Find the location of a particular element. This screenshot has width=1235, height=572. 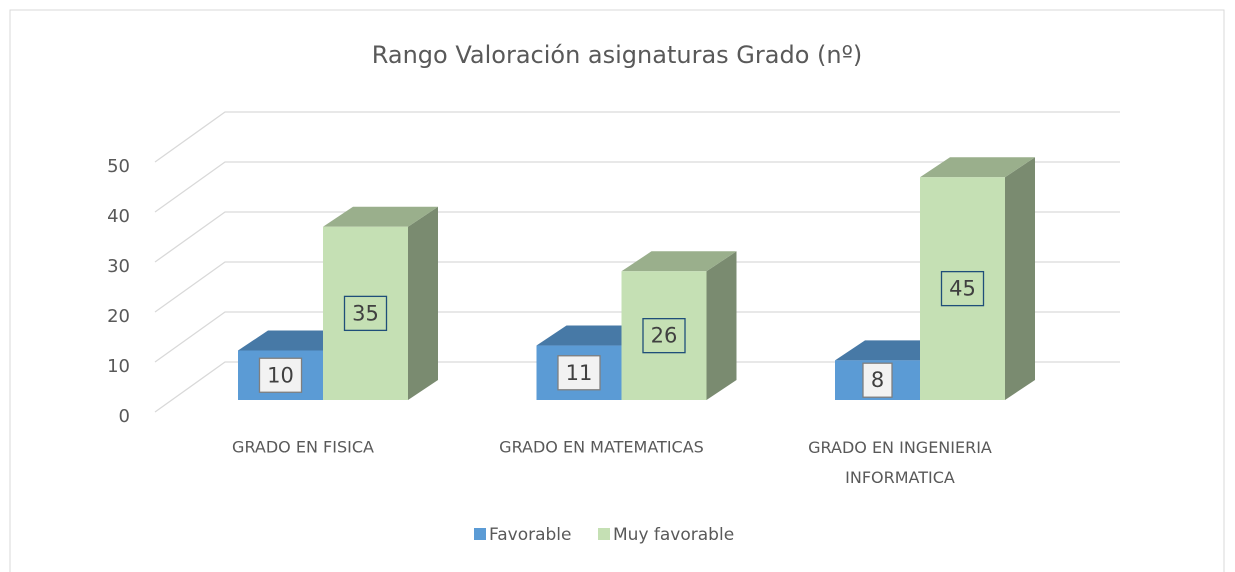

data-label: 11 is located at coordinates (579, 373).